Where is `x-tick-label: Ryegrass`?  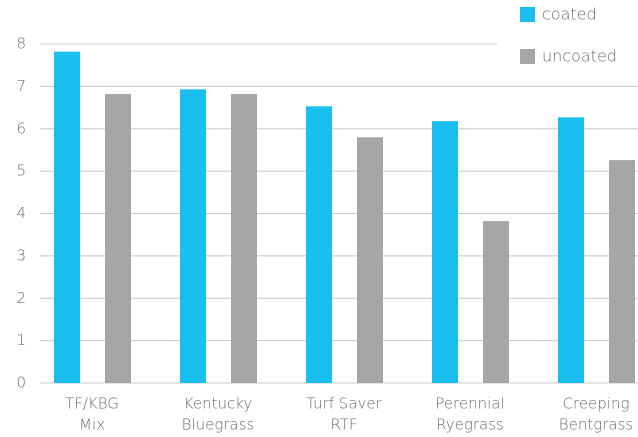 x-tick-label: Ryegrass is located at coordinates (470, 425).